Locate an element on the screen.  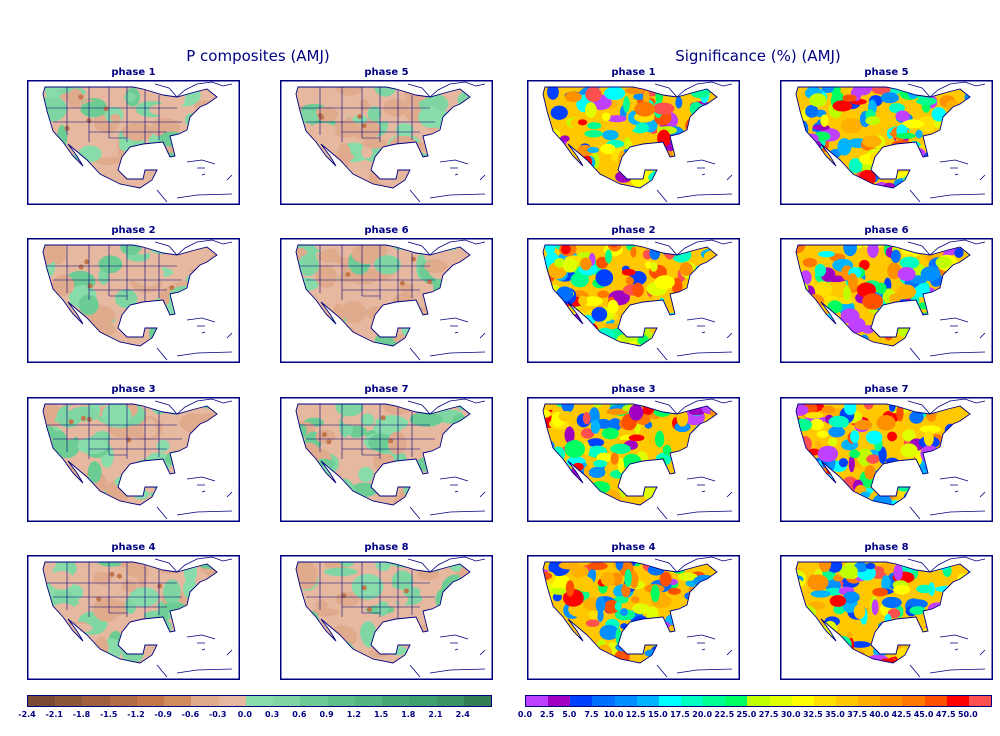
map is located at coordinates (886, 459).